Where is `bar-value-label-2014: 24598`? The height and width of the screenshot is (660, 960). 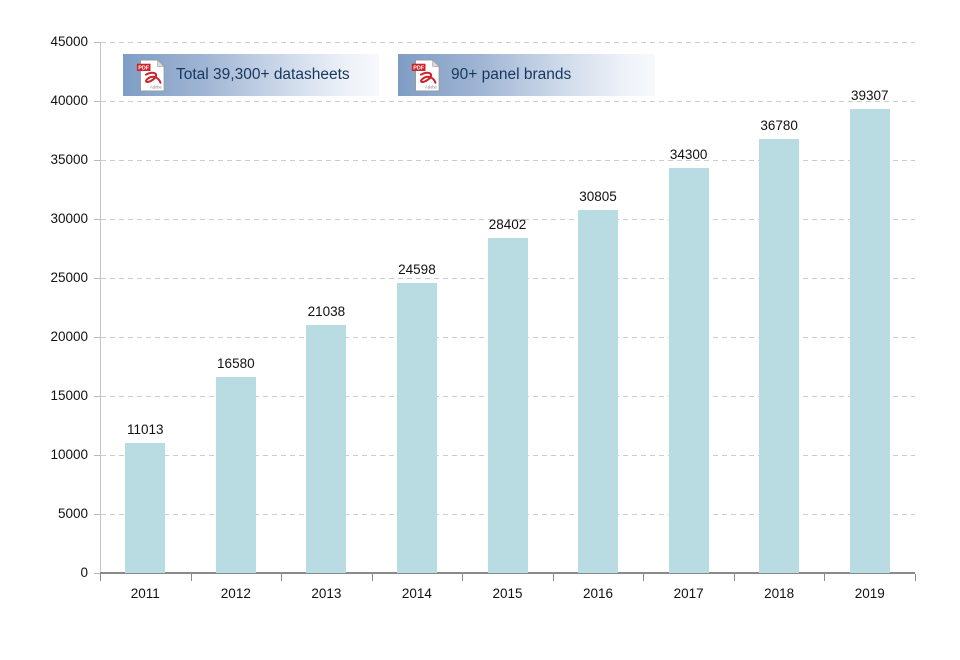 bar-value-label-2014: 24598 is located at coordinates (417, 269).